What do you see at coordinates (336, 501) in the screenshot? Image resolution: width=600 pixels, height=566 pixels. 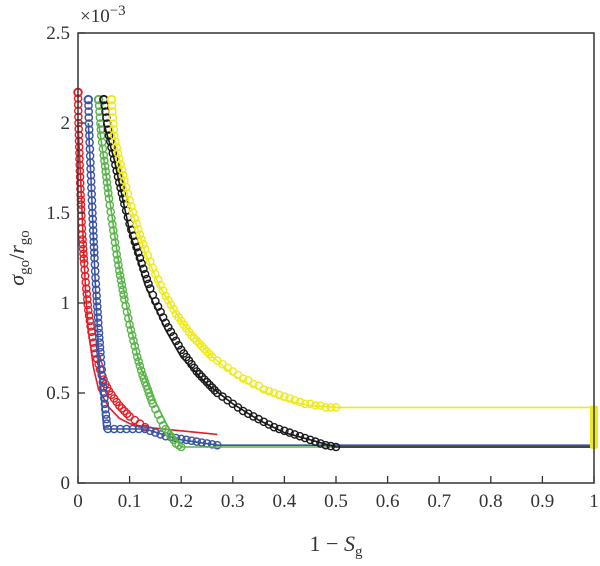 I see `x-tick-label: 0.5` at bounding box center [336, 501].